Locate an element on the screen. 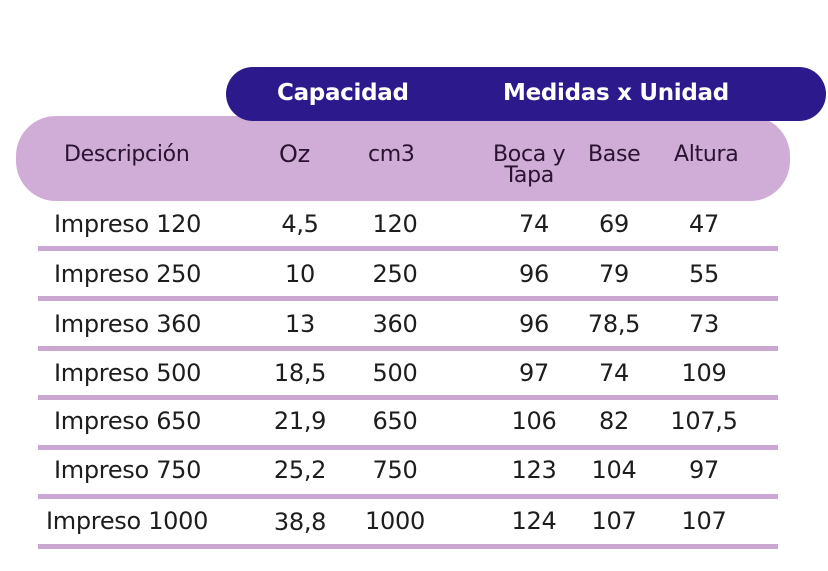 Image resolution: width=828 pixels, height=571 pixels. cell-altura: 47 is located at coordinates (704, 224).